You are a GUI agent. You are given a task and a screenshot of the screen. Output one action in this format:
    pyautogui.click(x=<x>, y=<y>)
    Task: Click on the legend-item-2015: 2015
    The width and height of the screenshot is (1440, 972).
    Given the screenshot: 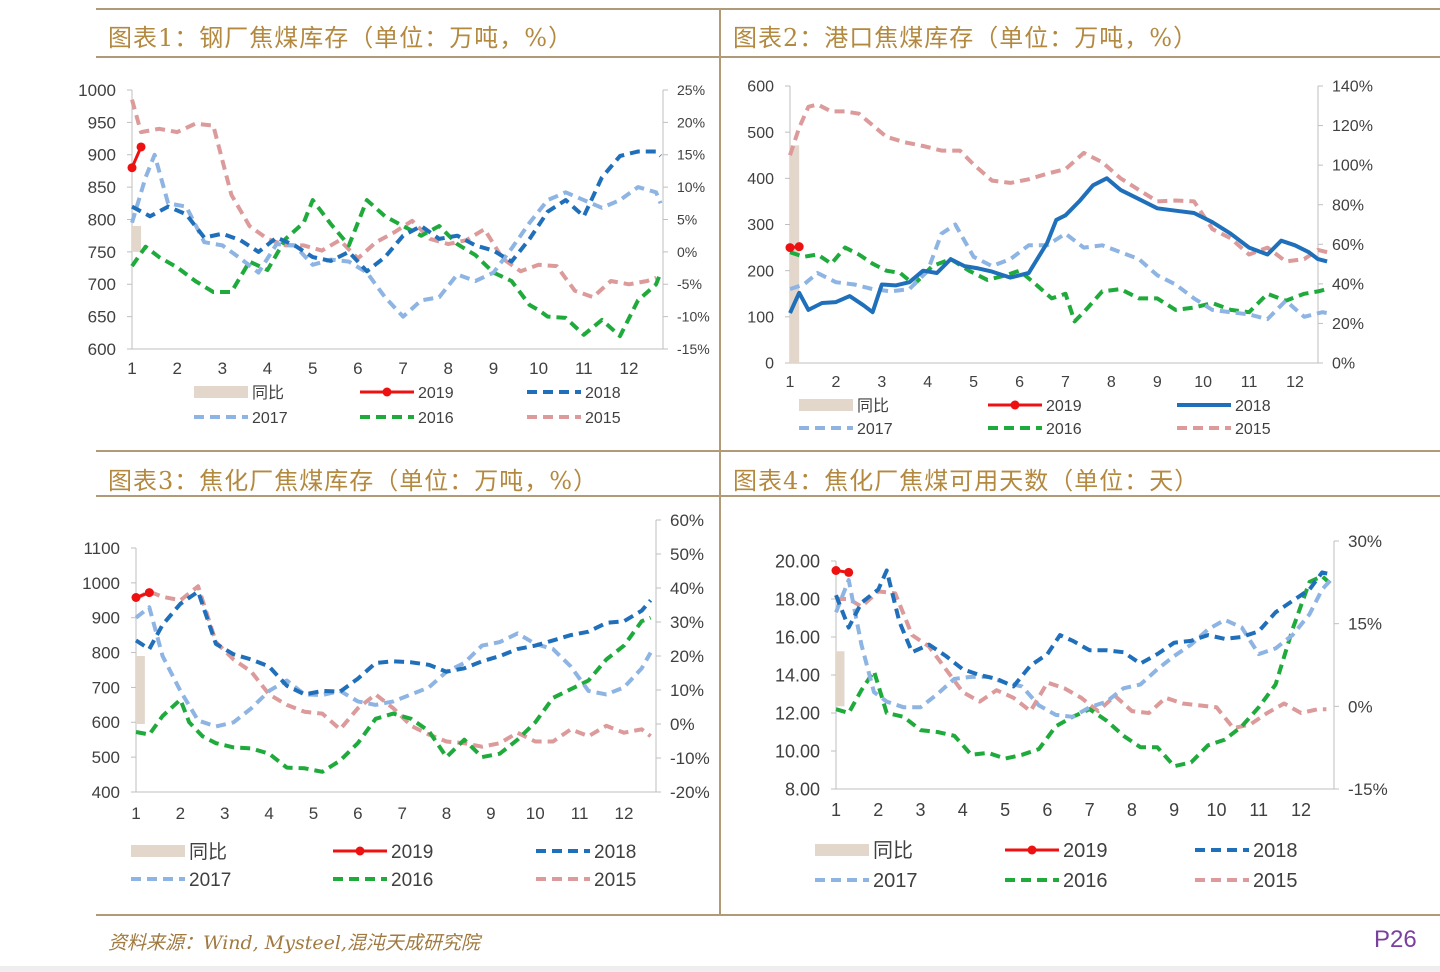 What is the action you would take?
    pyautogui.click(x=586, y=880)
    